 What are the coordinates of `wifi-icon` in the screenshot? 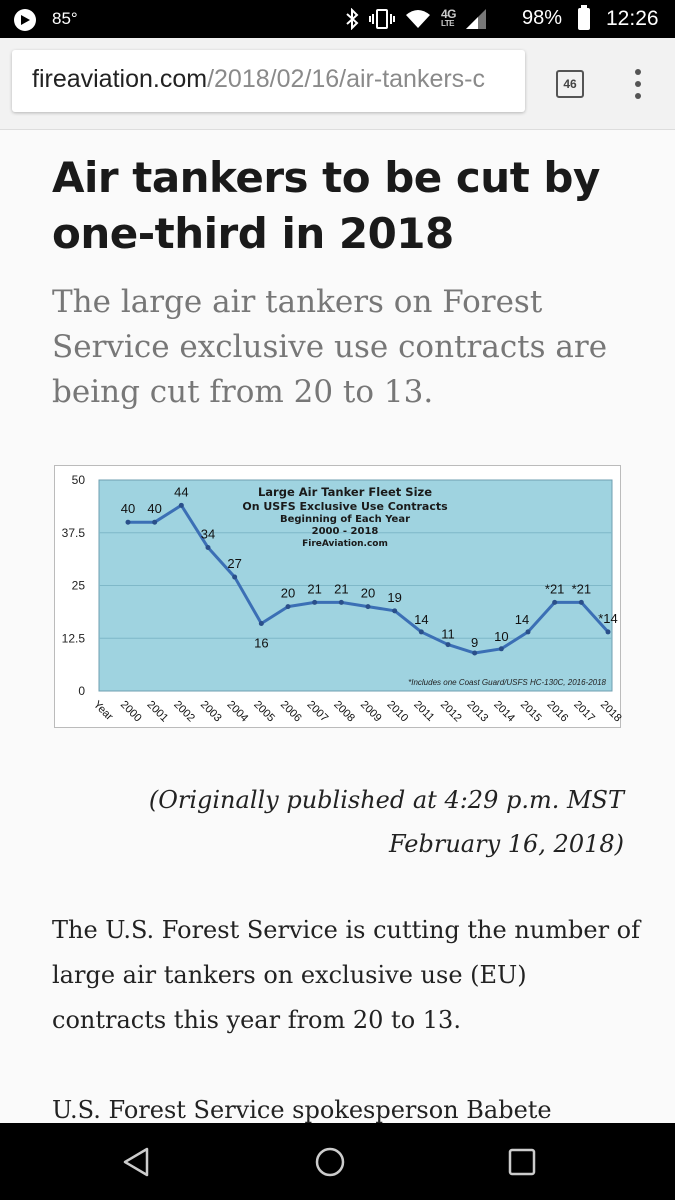 It's located at (418, 19).